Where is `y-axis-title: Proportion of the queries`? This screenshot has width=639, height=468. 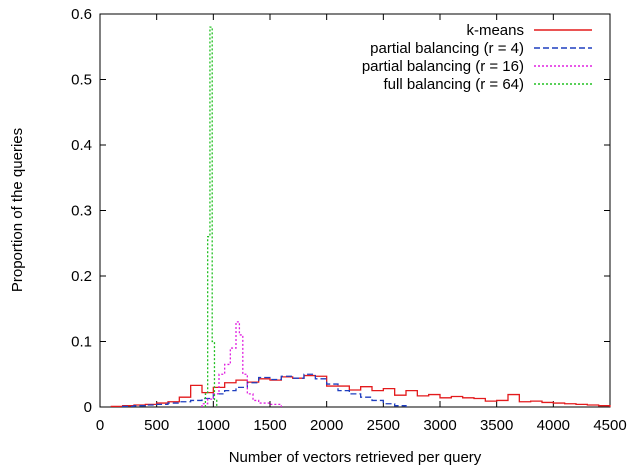
y-axis-title: Proportion of the queries is located at coordinates (17, 210).